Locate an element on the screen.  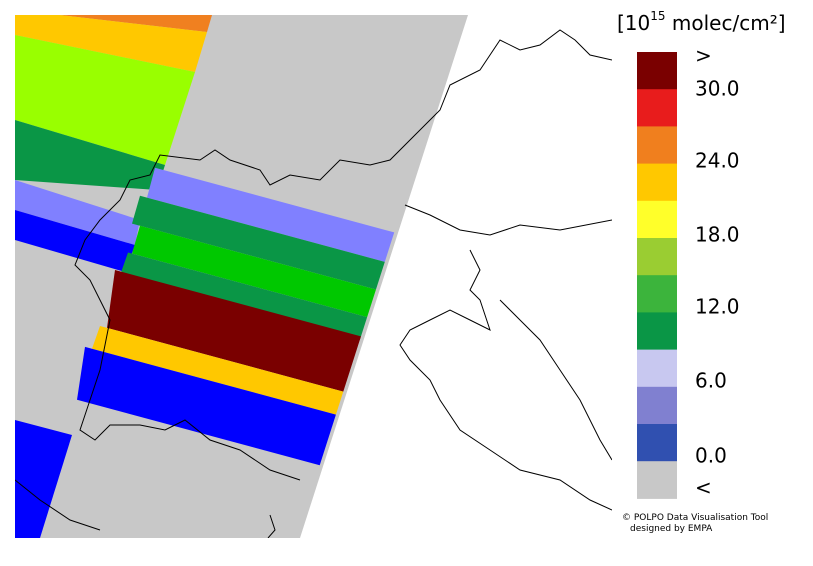
colorbar-label: 18.0 is located at coordinates (717, 235).